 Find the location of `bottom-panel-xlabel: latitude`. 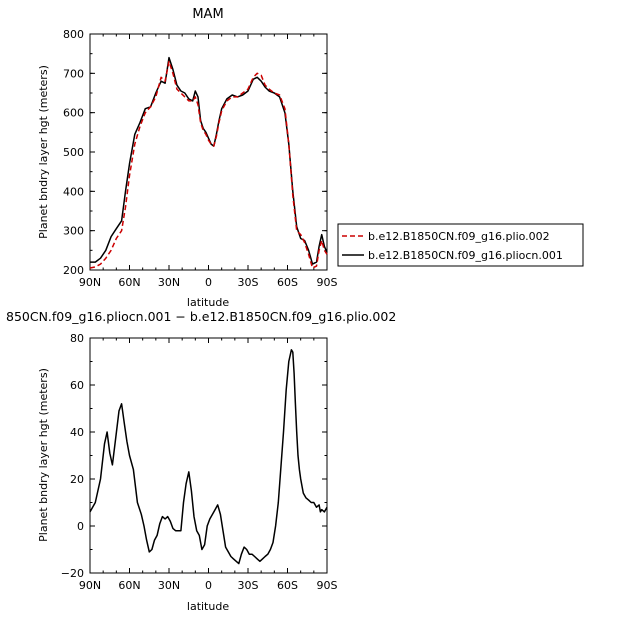

bottom-panel-xlabel: latitude is located at coordinates (208, 606).